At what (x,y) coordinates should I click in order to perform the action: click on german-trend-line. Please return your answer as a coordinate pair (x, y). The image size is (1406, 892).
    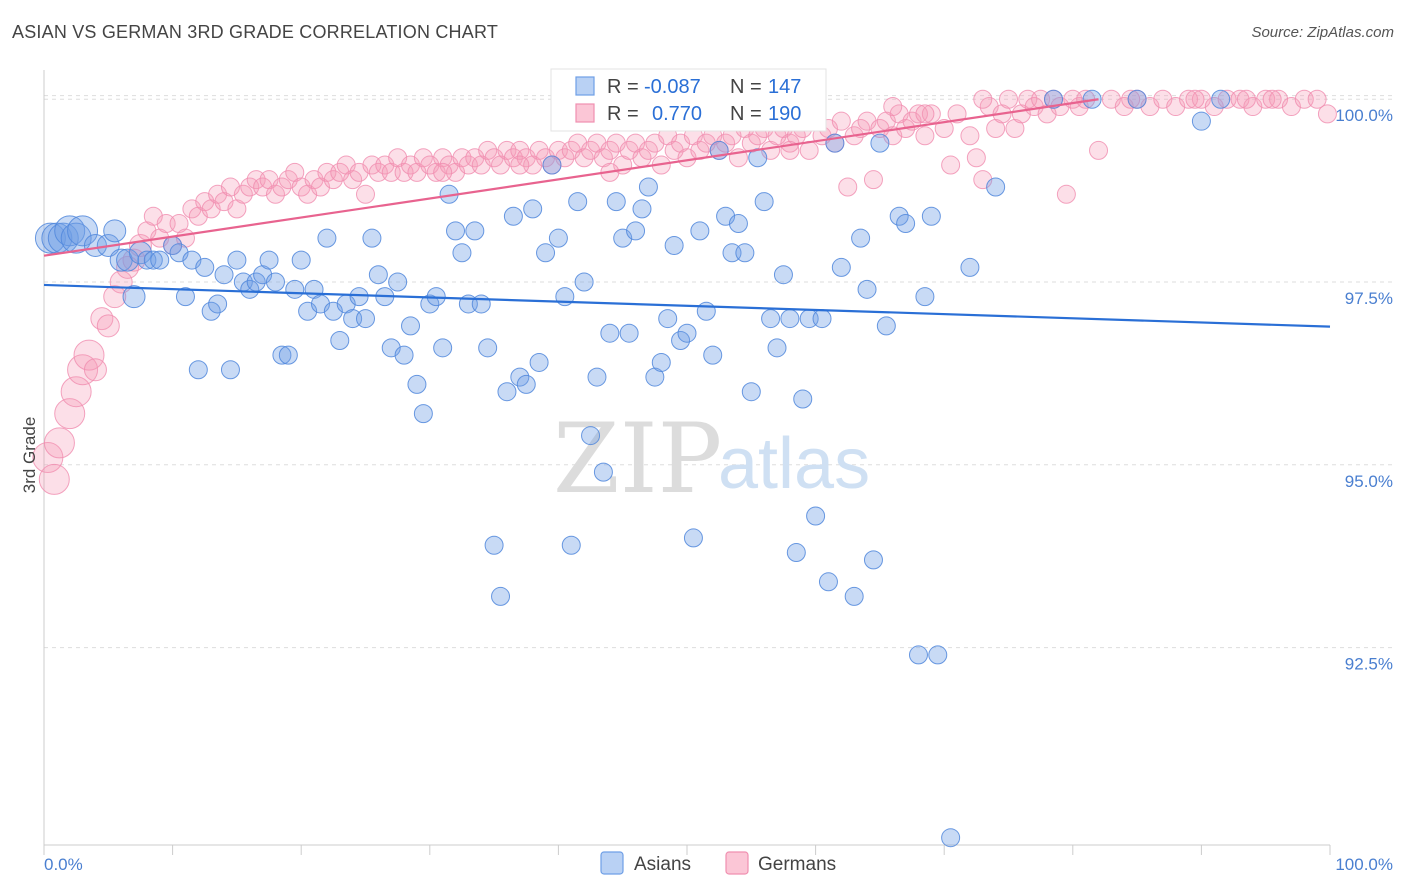
    Looking at the image, I should click on (571, 177).